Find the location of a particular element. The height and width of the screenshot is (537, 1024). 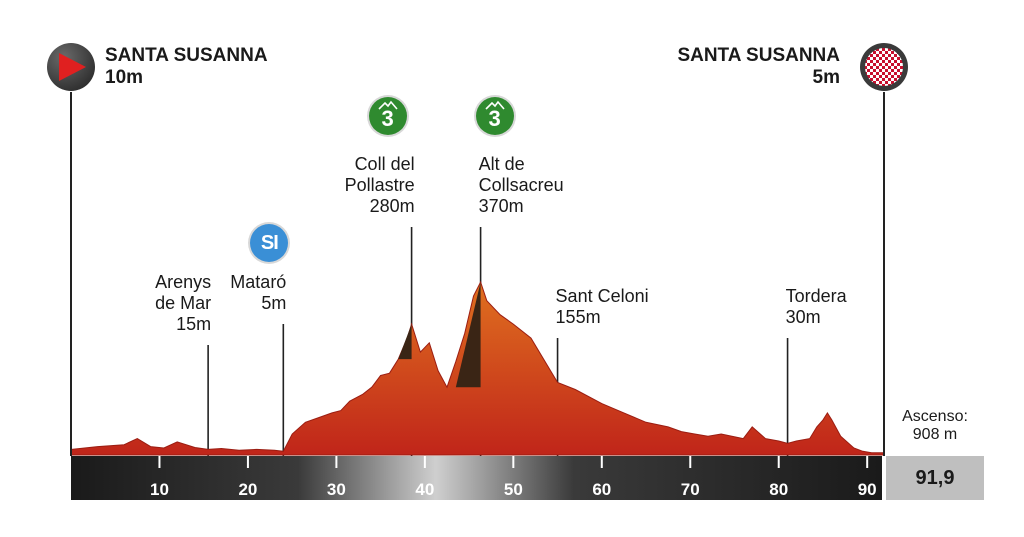

distance-ticks: 10 20 30 40 50 60 70 80 90 is located at coordinates (513, 477).